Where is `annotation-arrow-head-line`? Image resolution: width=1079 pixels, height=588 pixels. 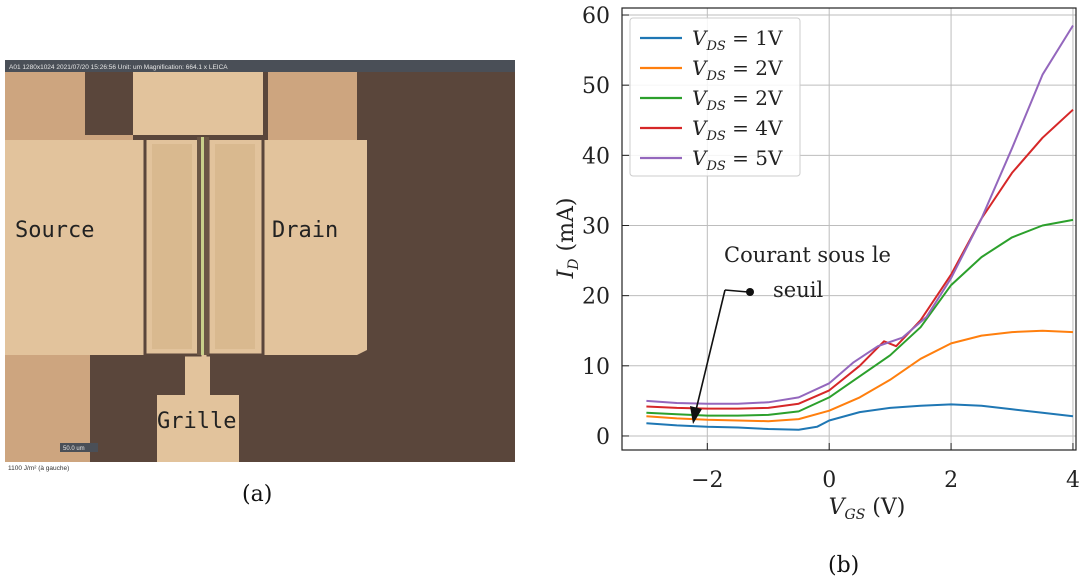 annotation-arrow-head-line is located at coordinates (736, 291).